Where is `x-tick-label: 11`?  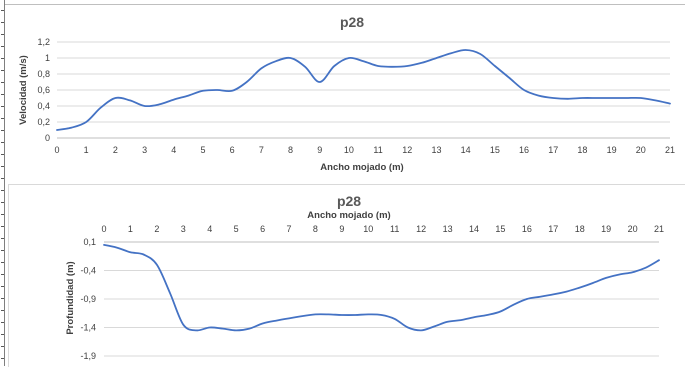
x-tick-label: 11 is located at coordinates (377, 150).